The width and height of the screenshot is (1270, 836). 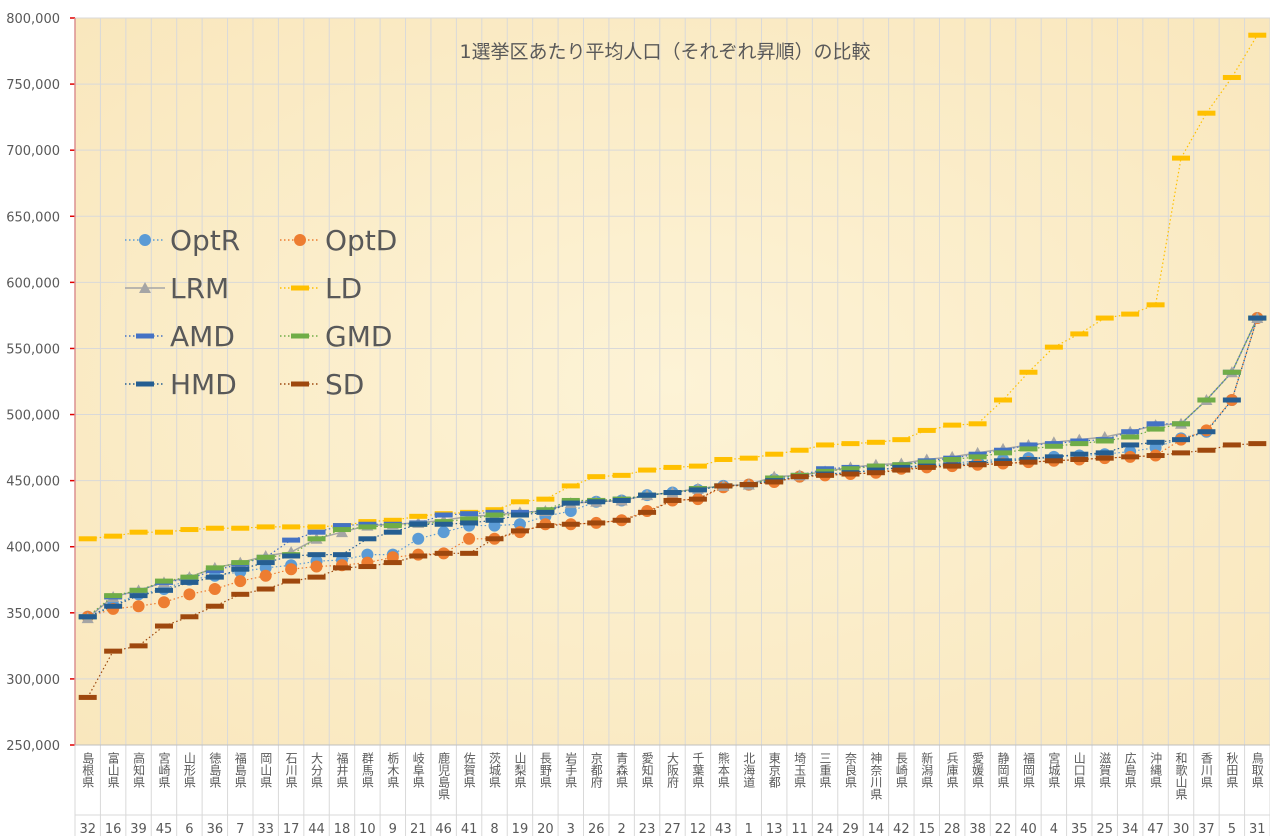 I want to click on legend-label: AMD, so click(x=202, y=336).